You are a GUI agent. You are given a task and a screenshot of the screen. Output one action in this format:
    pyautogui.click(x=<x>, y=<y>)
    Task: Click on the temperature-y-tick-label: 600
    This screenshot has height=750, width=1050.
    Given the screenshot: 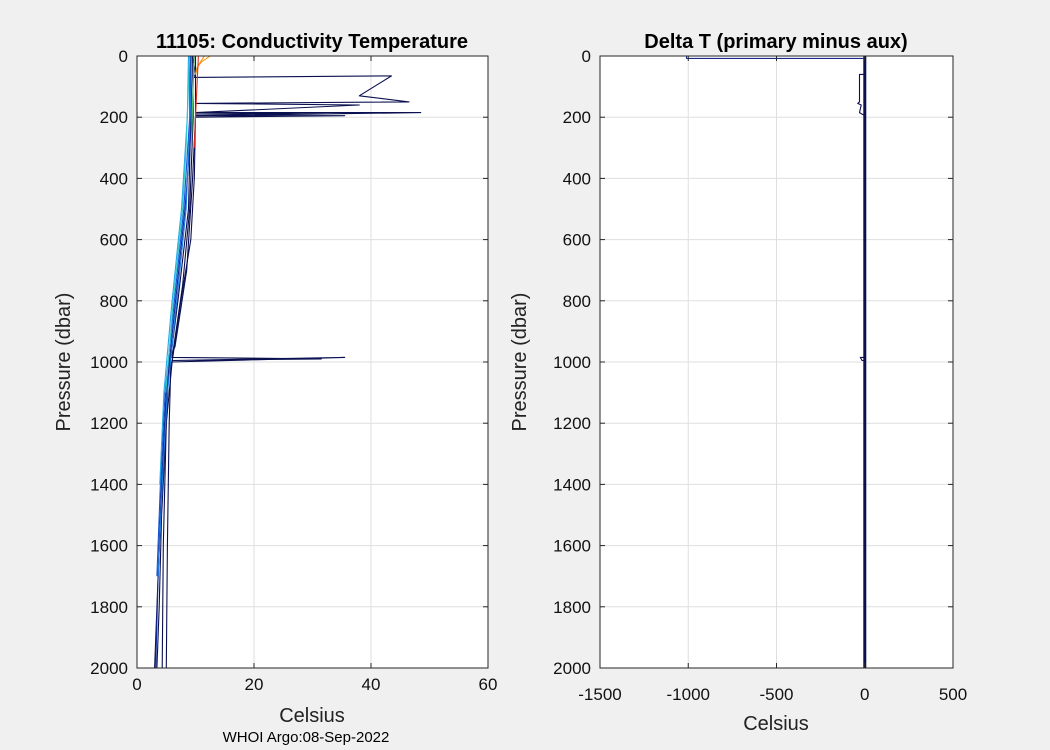 What is the action you would take?
    pyautogui.click(x=114, y=240)
    